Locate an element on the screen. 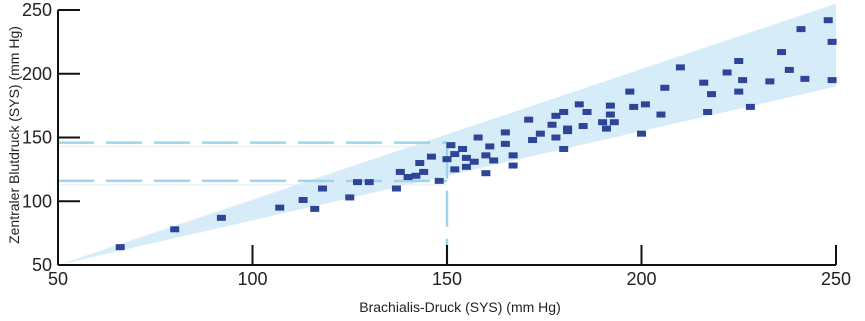 The image size is (865, 321). x-tick-label-100: 100 is located at coordinates (252, 279).